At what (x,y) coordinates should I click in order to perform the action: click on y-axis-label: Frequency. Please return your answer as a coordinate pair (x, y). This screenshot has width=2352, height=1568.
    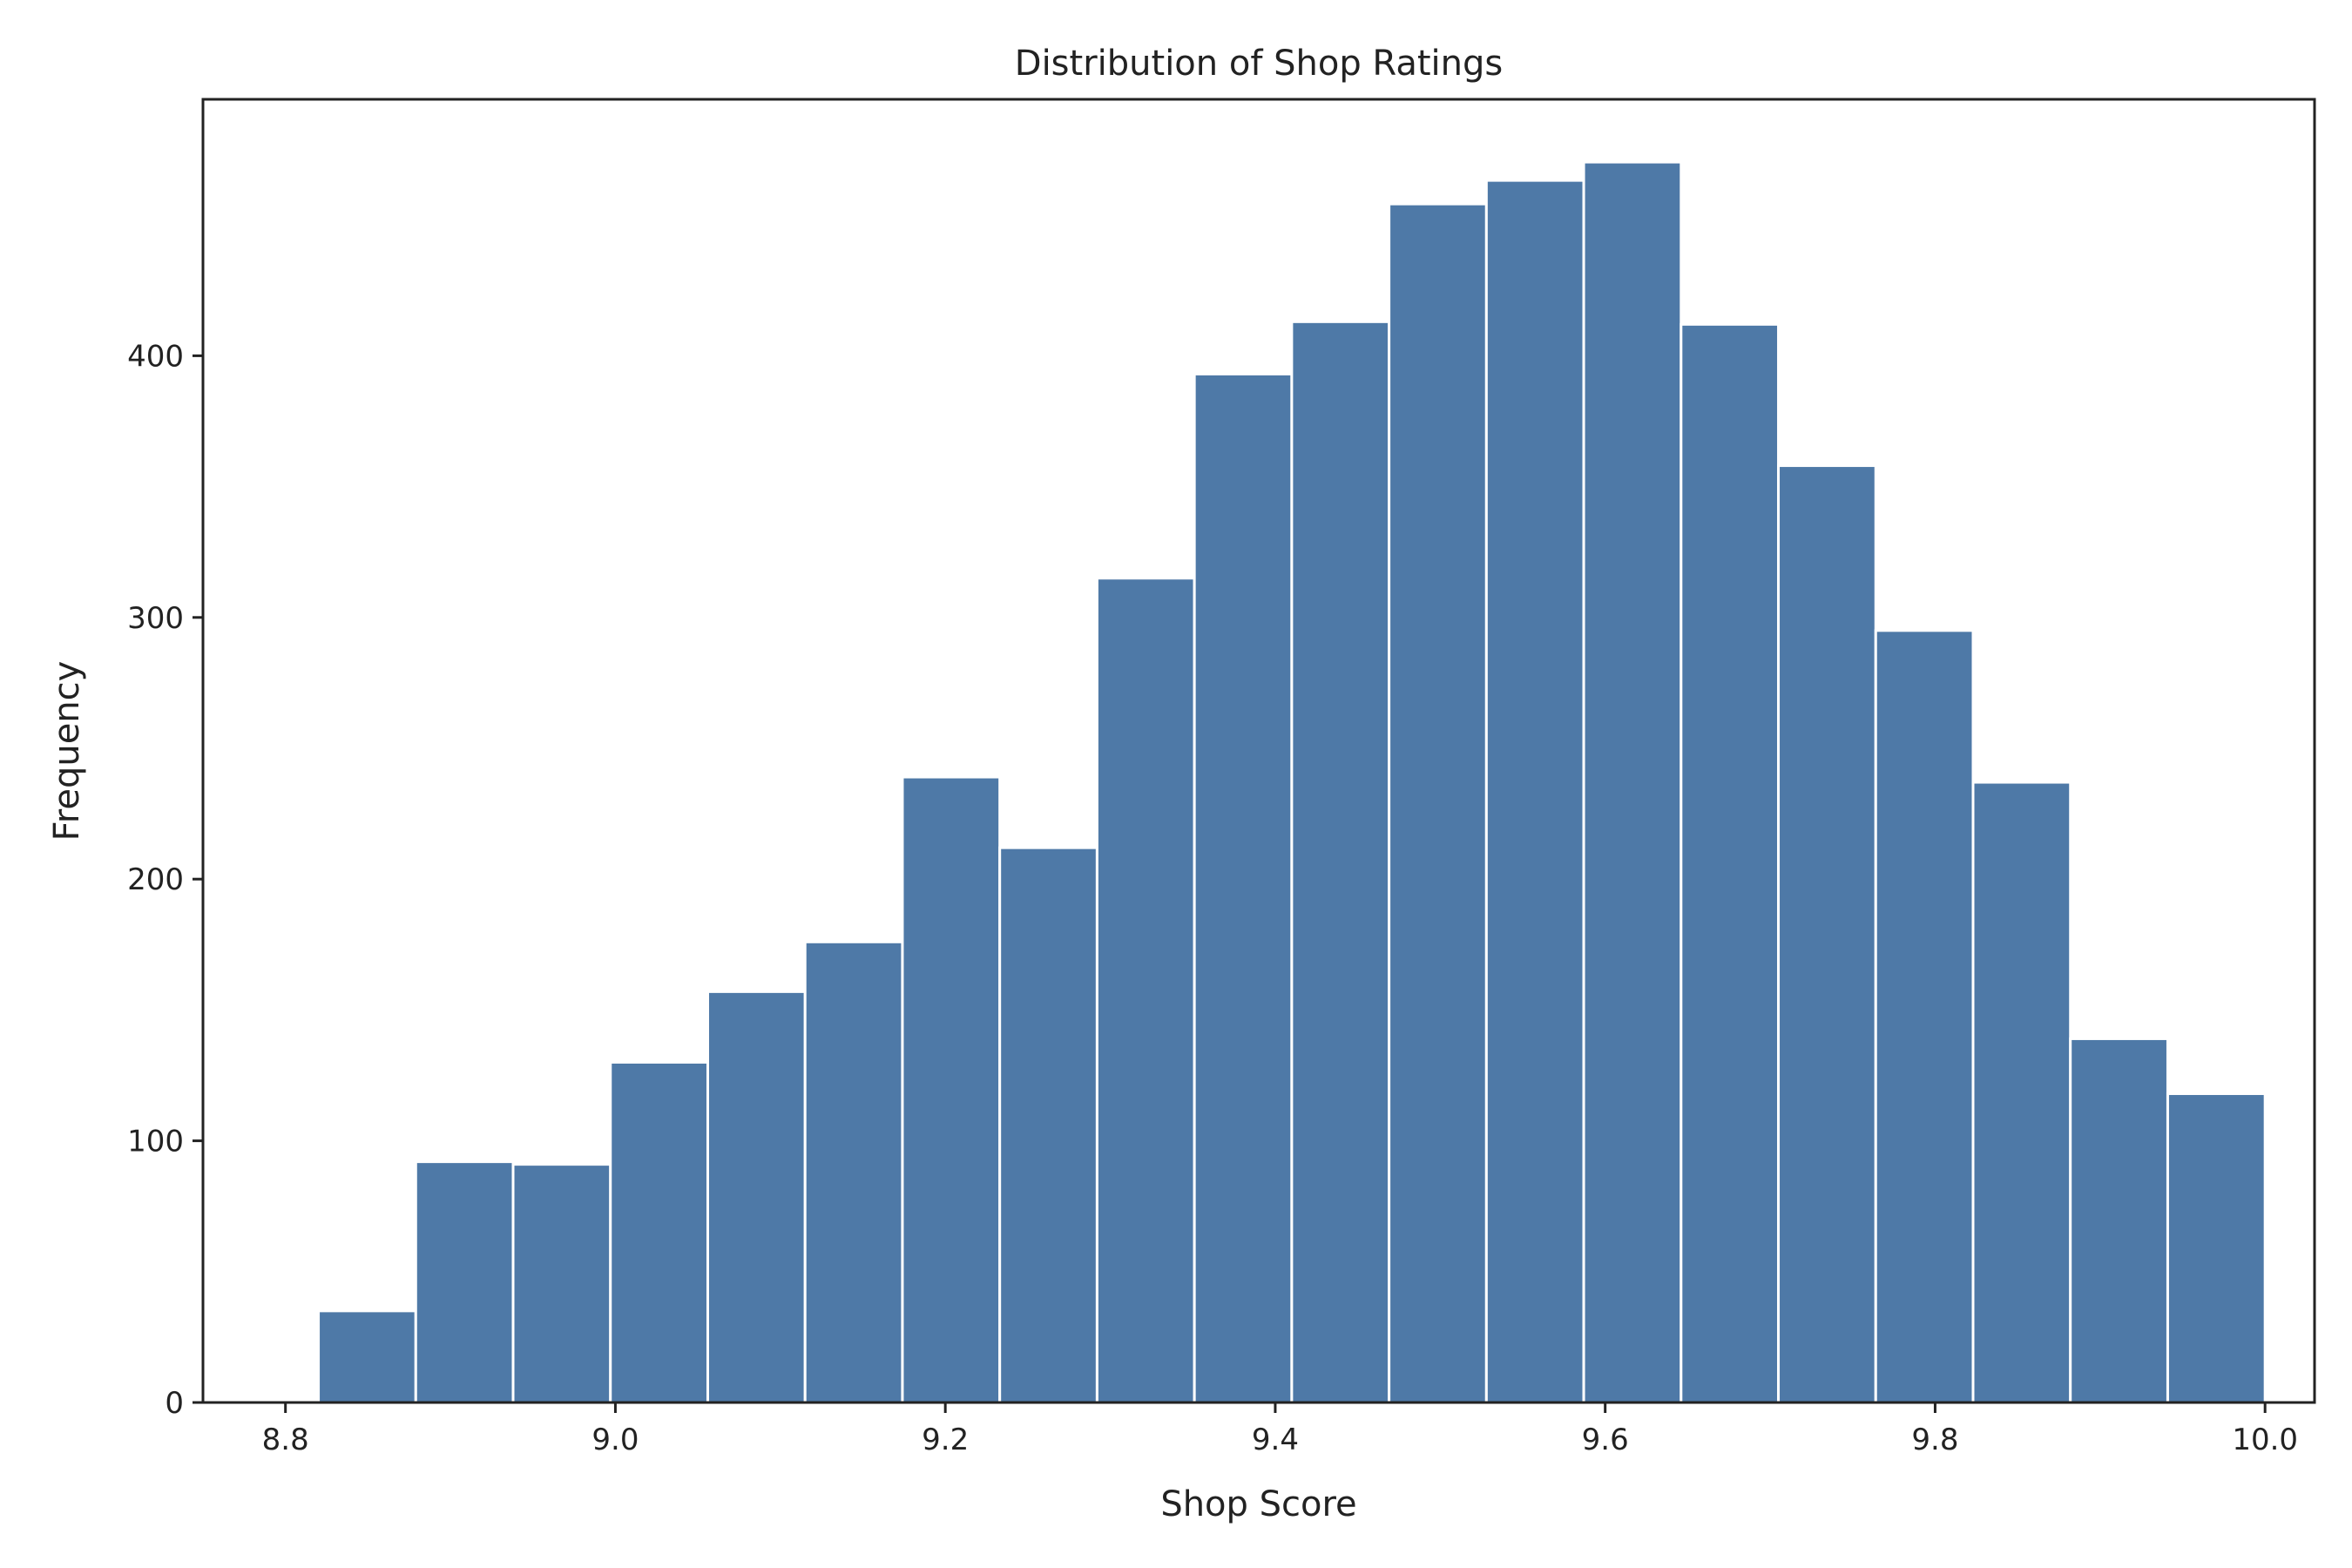
    Looking at the image, I should click on (67, 751).